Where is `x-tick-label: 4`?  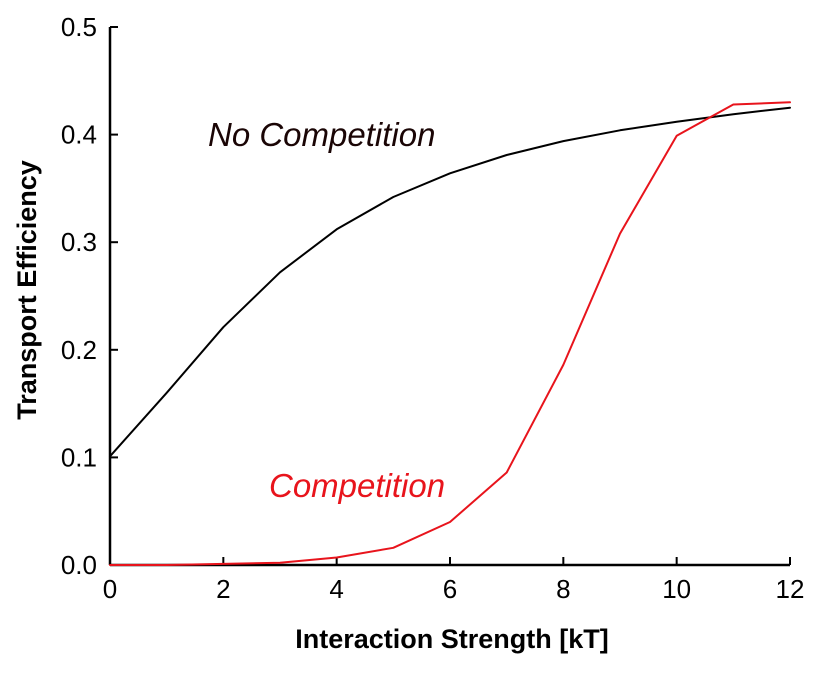 x-tick-label: 4 is located at coordinates (336, 589).